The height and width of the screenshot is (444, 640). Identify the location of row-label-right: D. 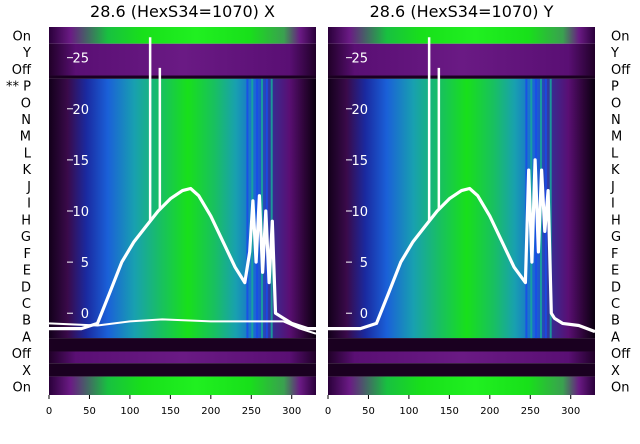
(616, 287).